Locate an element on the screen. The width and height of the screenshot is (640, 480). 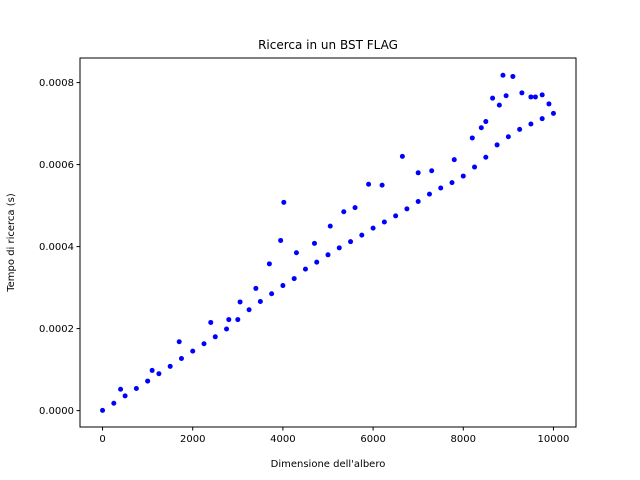
x-tick-label: 4000 is located at coordinates (282, 439).